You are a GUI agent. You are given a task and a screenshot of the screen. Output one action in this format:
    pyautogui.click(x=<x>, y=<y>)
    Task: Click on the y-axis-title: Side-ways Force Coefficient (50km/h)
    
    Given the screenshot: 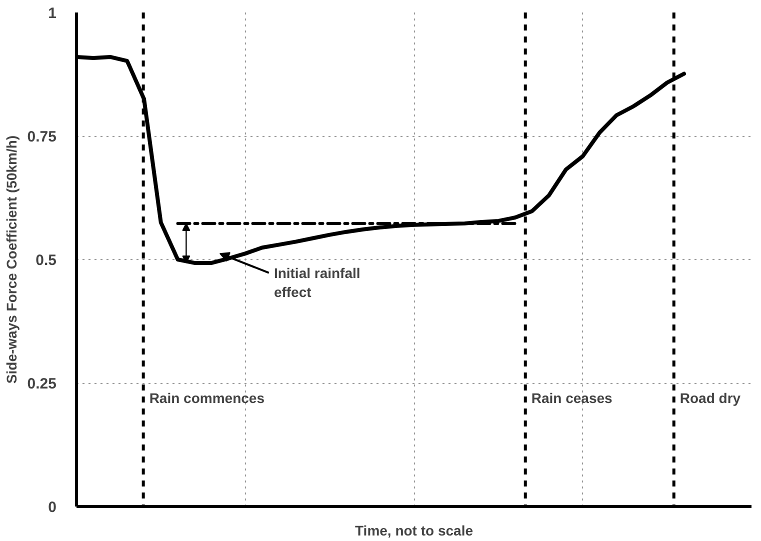 What is the action you would take?
    pyautogui.click(x=11, y=259)
    